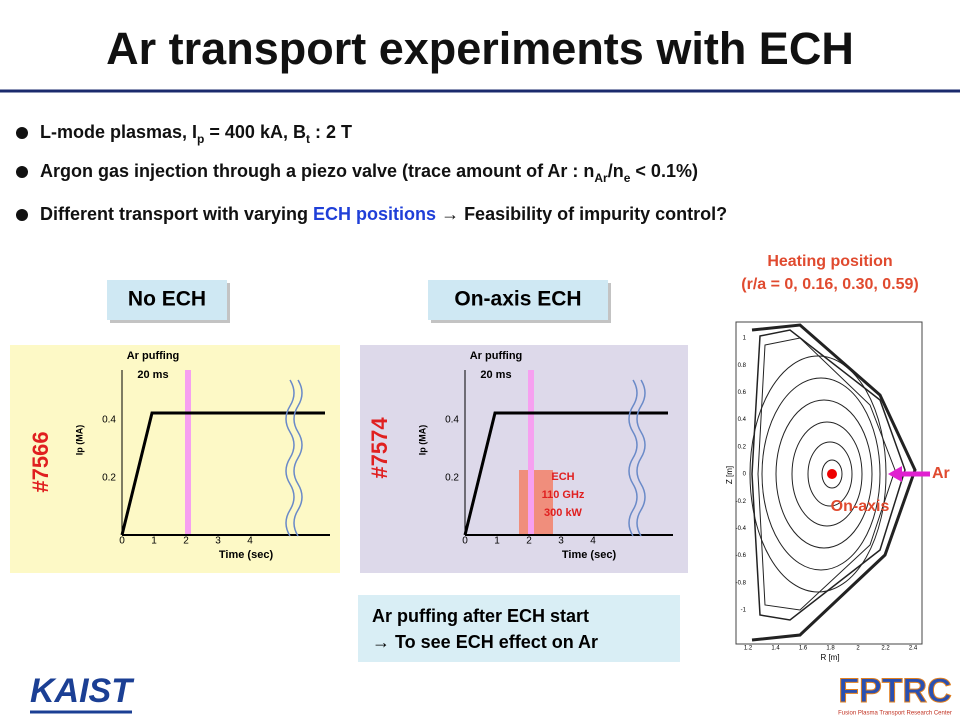 The height and width of the screenshot is (720, 960). Describe the element at coordinates (118, 132) in the screenshot. I see `bullet-segment: L-mode plasmas, I` at that location.